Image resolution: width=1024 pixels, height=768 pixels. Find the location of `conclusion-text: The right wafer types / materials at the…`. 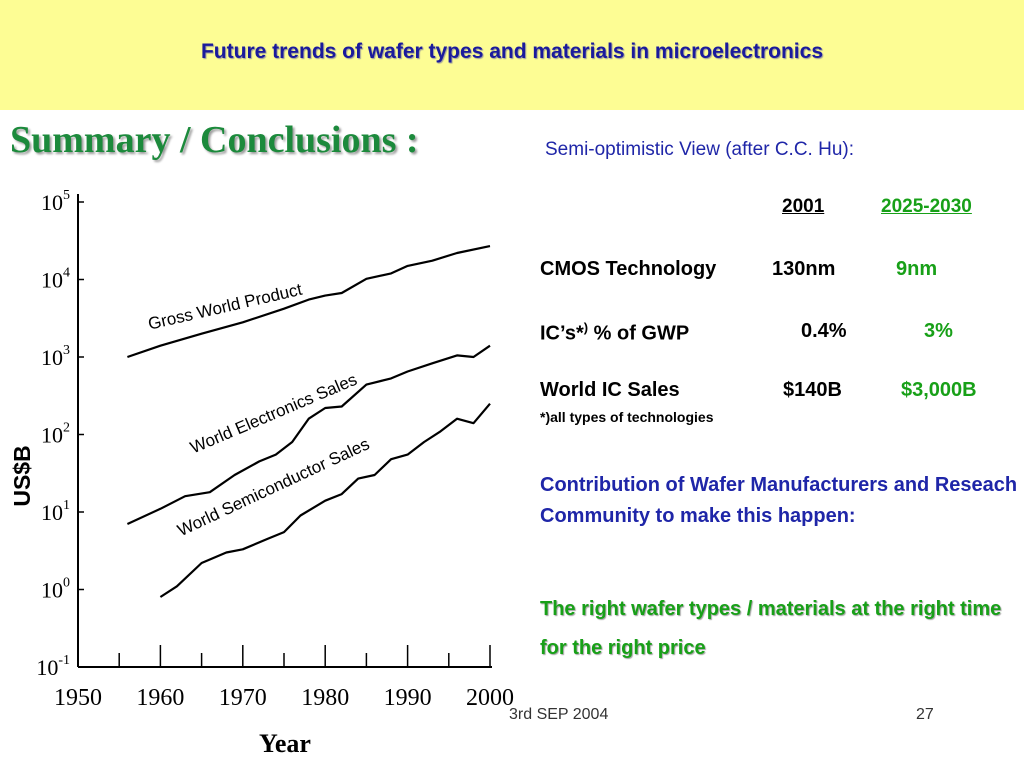

conclusion-text: The right wafer types / materials at the… is located at coordinates (771, 628).